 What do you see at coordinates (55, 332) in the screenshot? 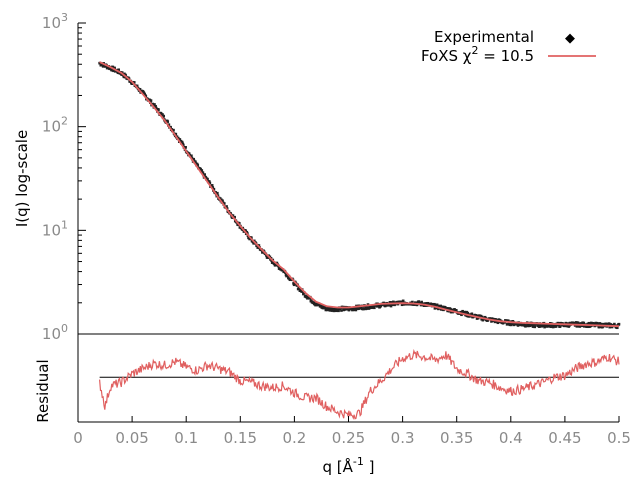
I see `y-tick-label: 10⁰` at bounding box center [55, 332].